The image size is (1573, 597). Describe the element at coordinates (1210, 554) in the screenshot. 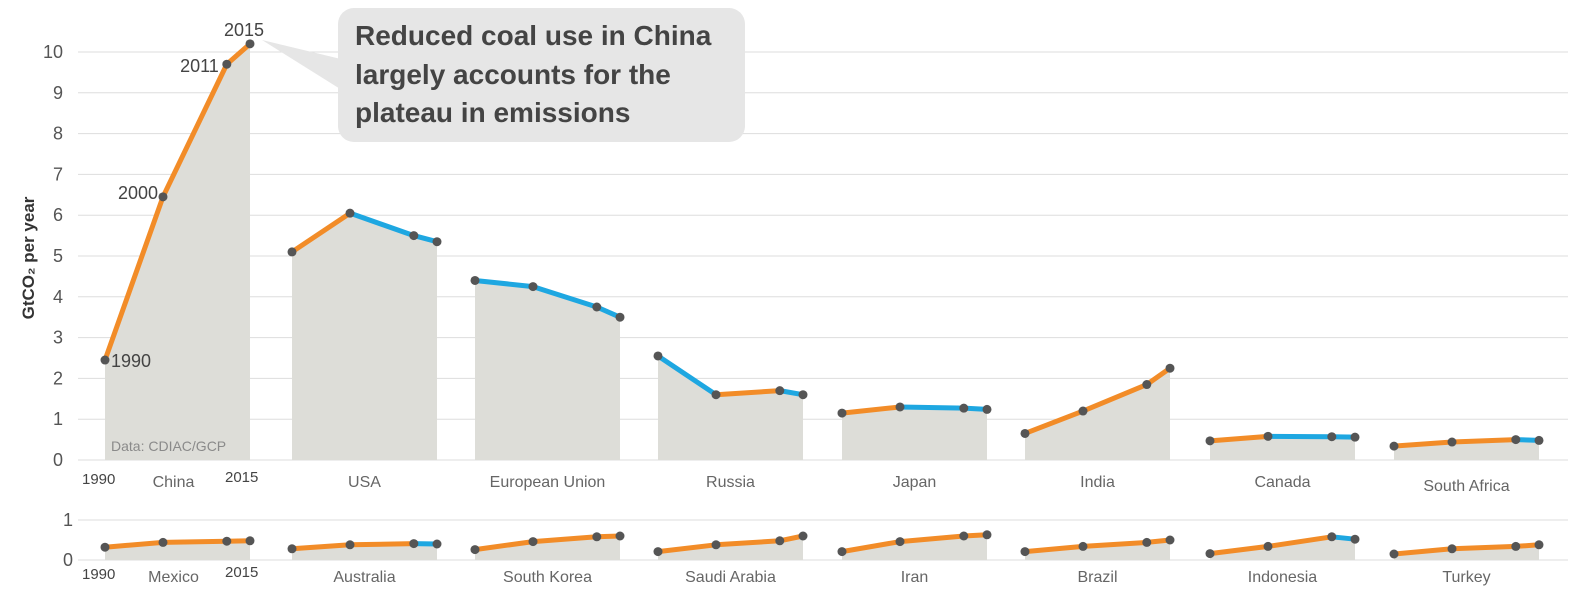

I see `point-indonesia-1990` at that location.